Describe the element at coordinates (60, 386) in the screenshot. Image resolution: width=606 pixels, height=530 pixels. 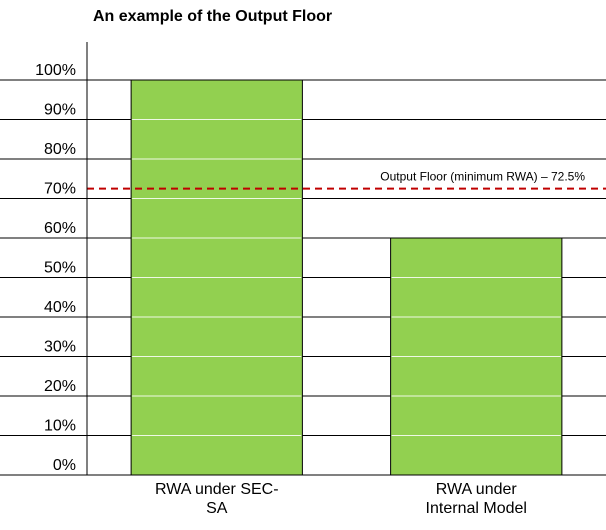
I see `y-tick-label: 20%` at that location.